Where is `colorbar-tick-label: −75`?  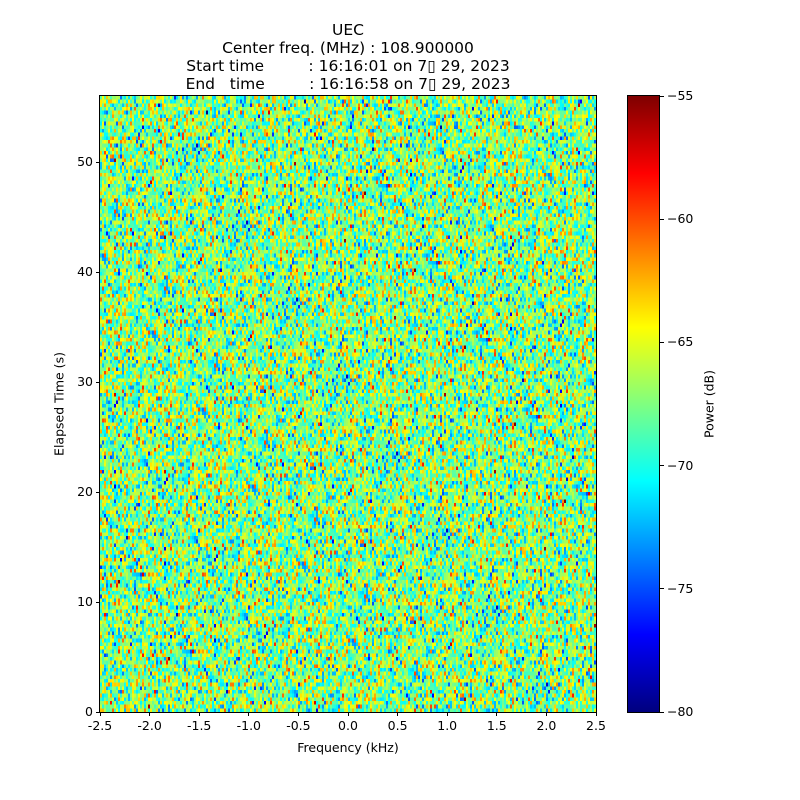
colorbar-tick-label: −75 is located at coordinates (680, 588).